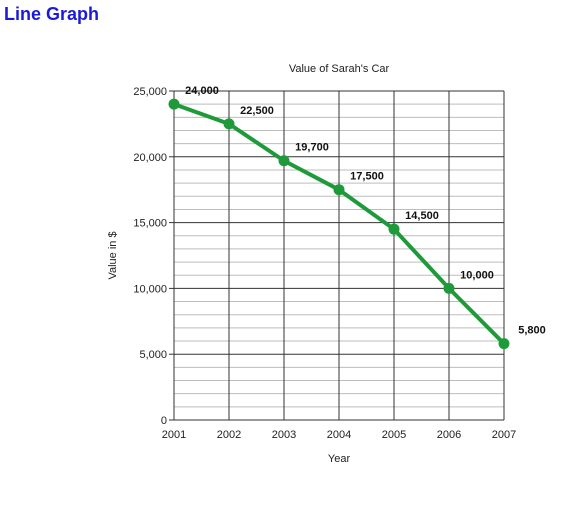  Describe the element at coordinates (422, 216) in the screenshot. I see `data-label: 14,500` at that location.